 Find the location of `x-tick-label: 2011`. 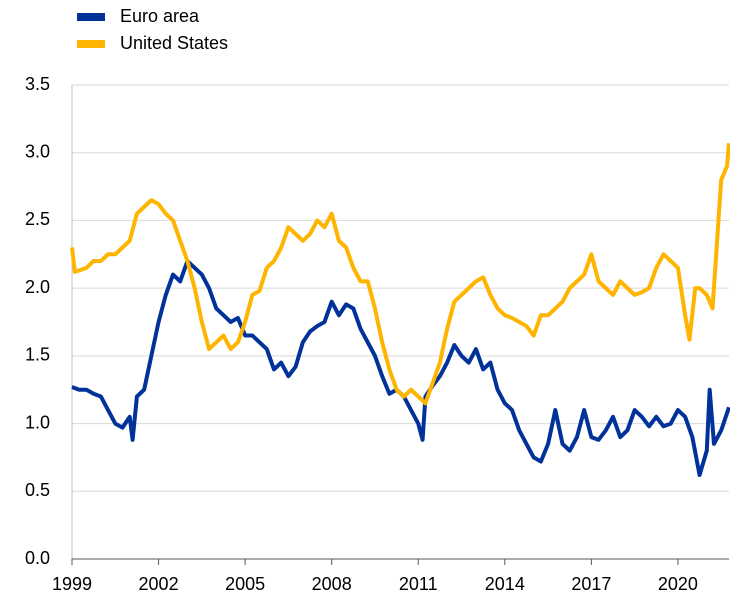

x-tick-label: 2011 is located at coordinates (418, 584).